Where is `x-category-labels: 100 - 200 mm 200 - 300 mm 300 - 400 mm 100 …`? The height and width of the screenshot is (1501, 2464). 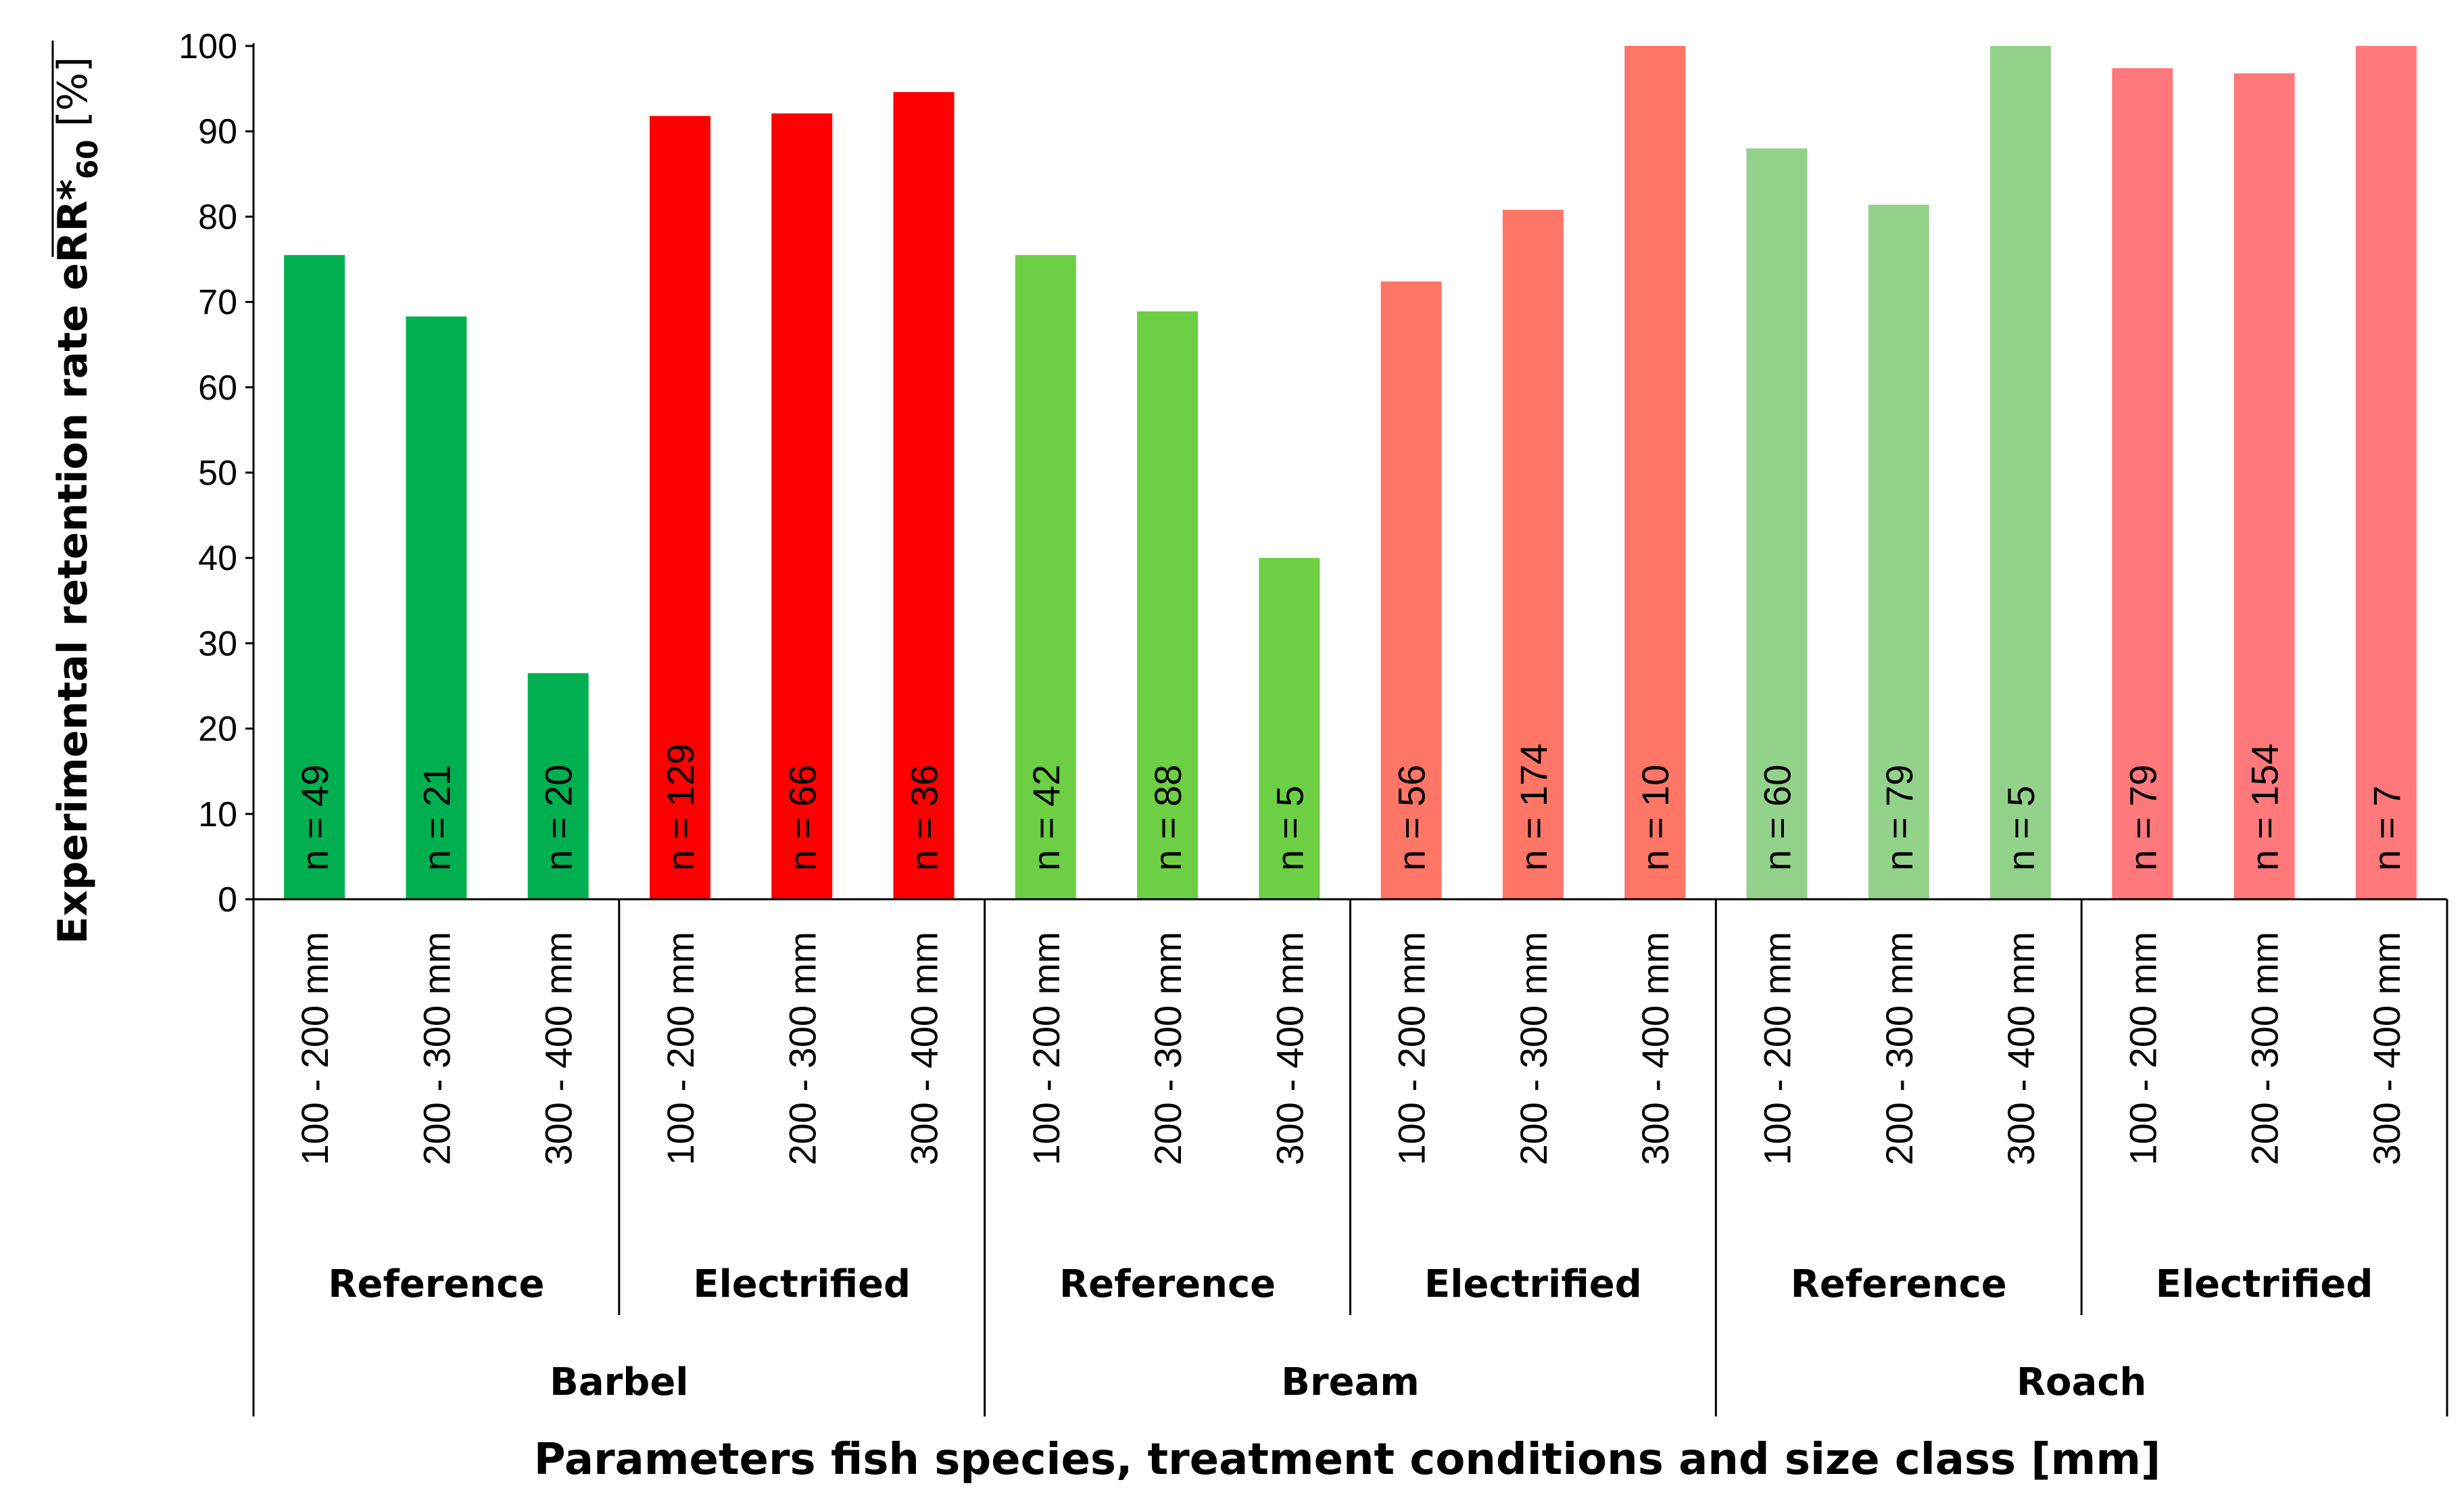
x-category-labels: 100 - 200 mm 200 - 300 mm 300 - 400 mm 100 … is located at coordinates (1351, 1049).